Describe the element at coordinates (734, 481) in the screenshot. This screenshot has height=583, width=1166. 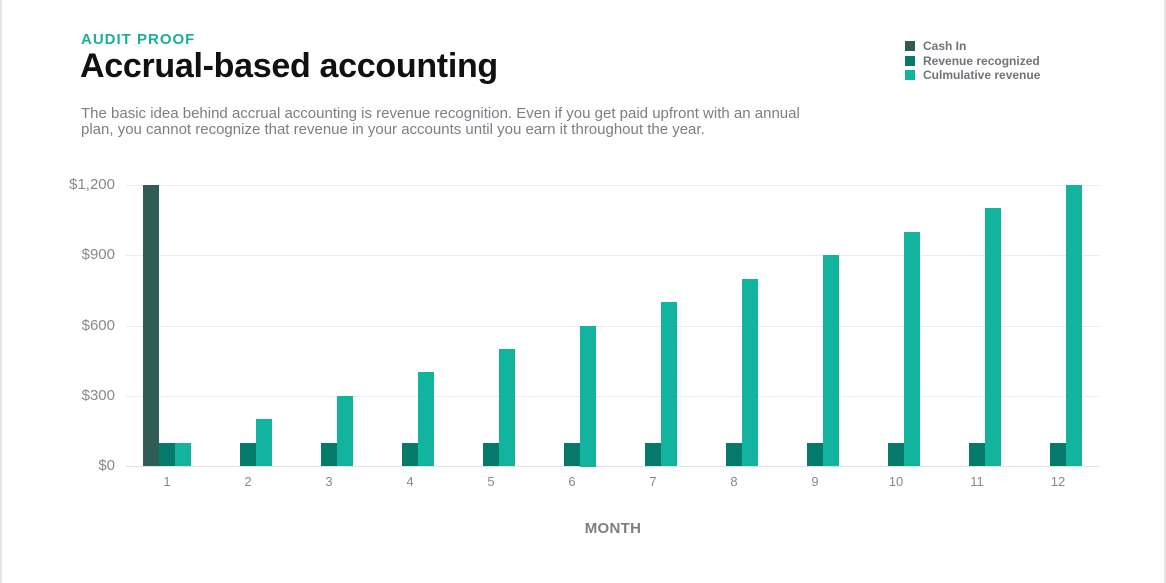
I see `x-tick-label: 8` at that location.